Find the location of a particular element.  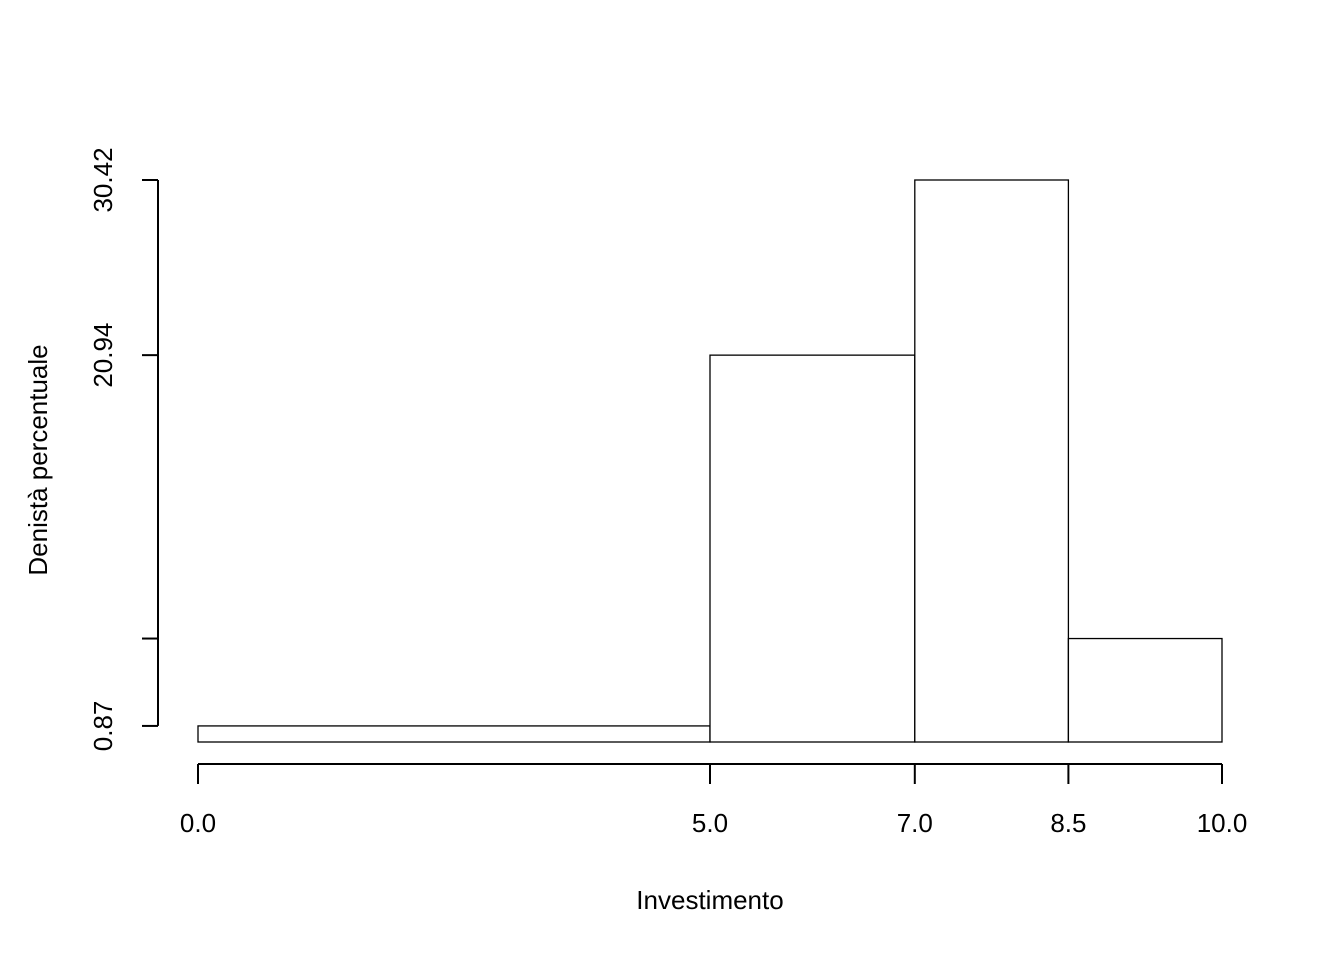

x-tick-label-4: 10.0 is located at coordinates (1222, 823).